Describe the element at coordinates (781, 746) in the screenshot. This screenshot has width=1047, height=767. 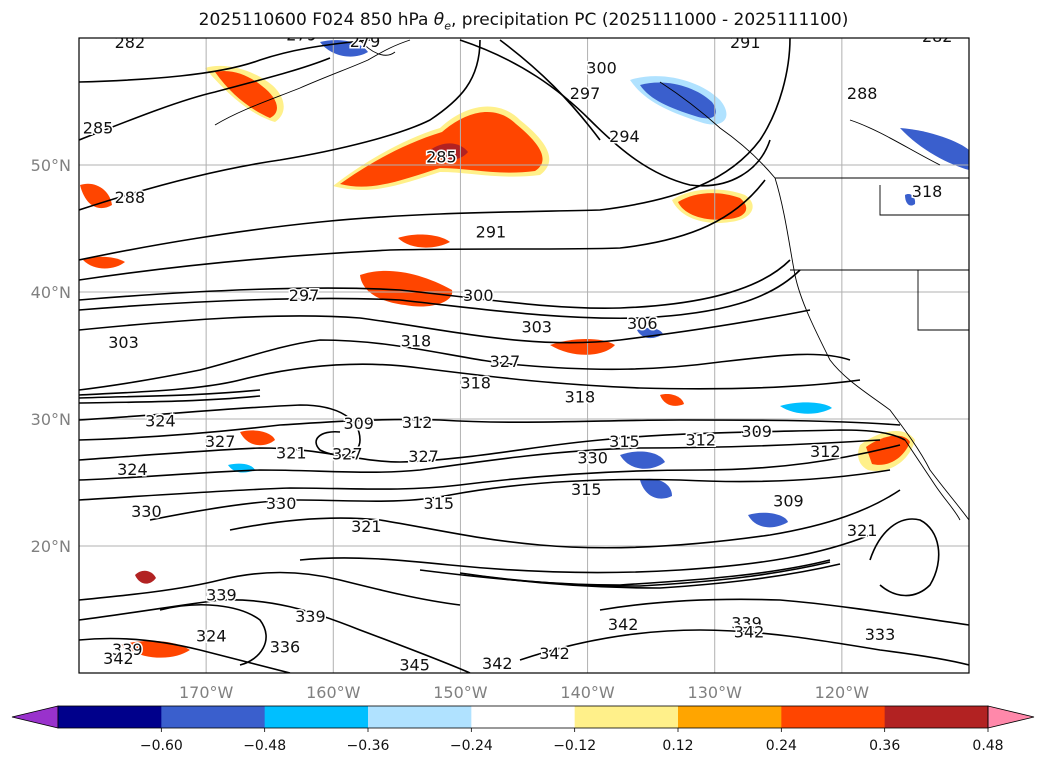
I see `colorbar-tick-label: 0.24` at that location.